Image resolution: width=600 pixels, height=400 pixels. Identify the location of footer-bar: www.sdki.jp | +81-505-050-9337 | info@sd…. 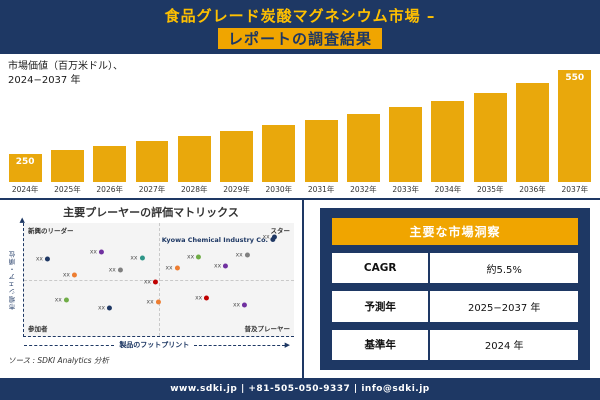
(300, 389).